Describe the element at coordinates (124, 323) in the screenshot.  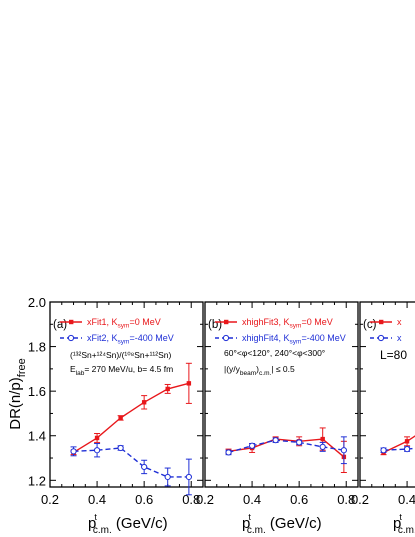
I see `legend-label: xFit1, Ksym=0 MeV` at that location.